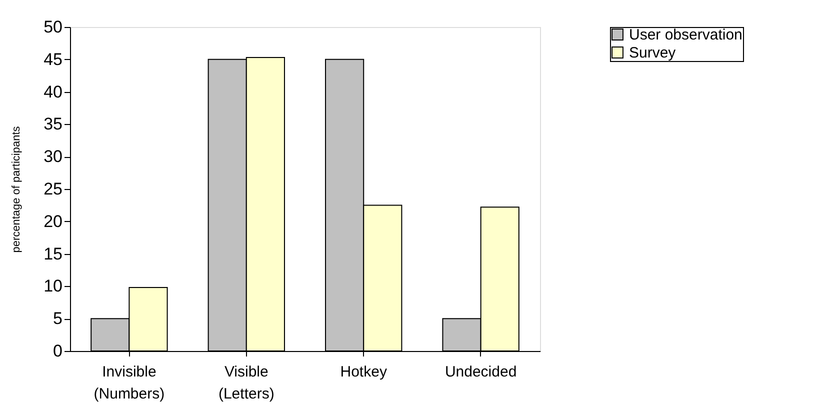 Image resolution: width=832 pixels, height=412 pixels. I want to click on y-tick-label: 25, so click(53, 189).